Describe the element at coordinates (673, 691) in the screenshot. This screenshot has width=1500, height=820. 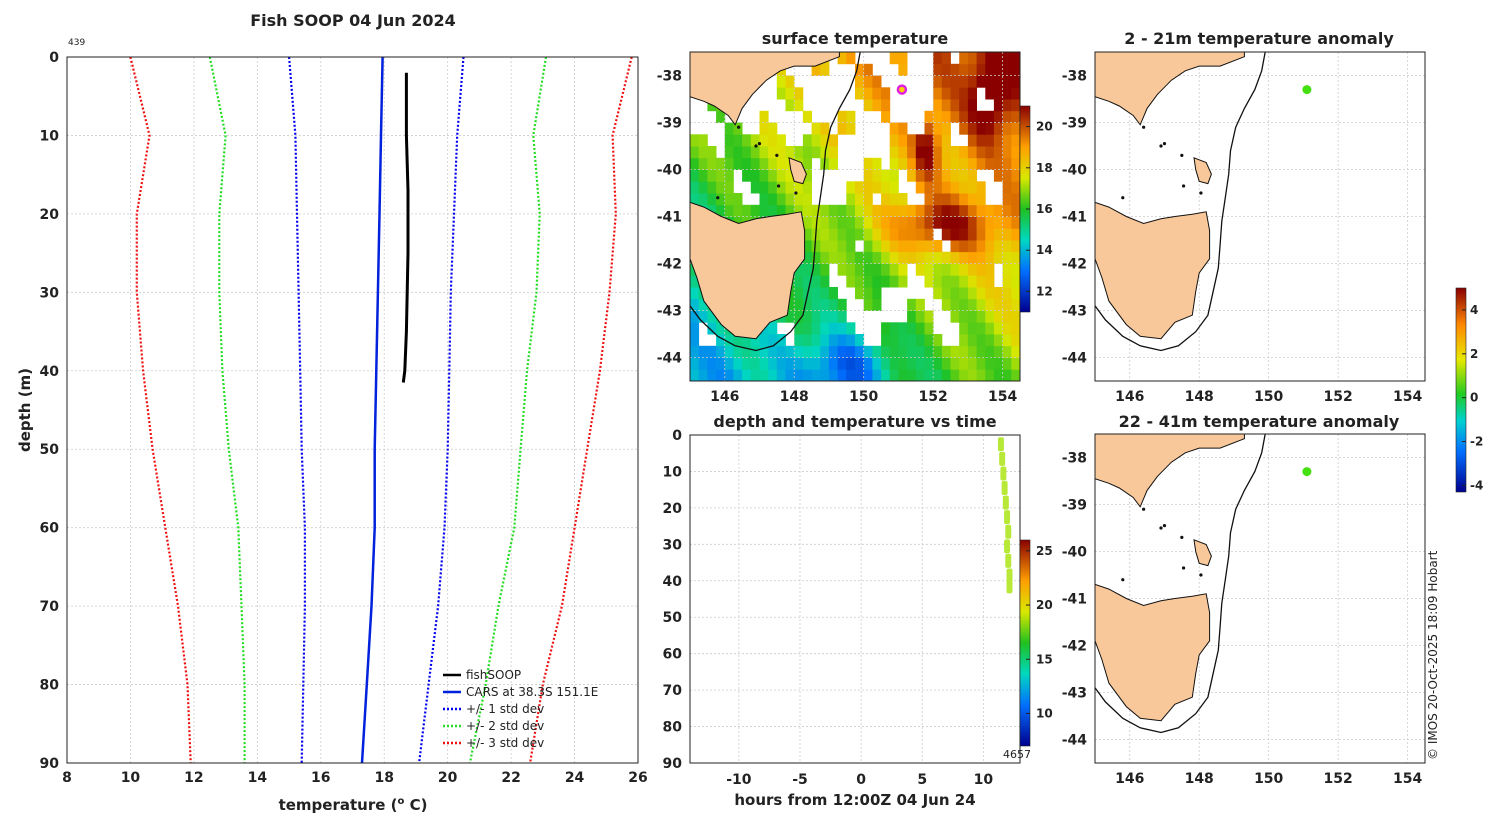
I see `depth-time-y-tick-label: 70` at that location.